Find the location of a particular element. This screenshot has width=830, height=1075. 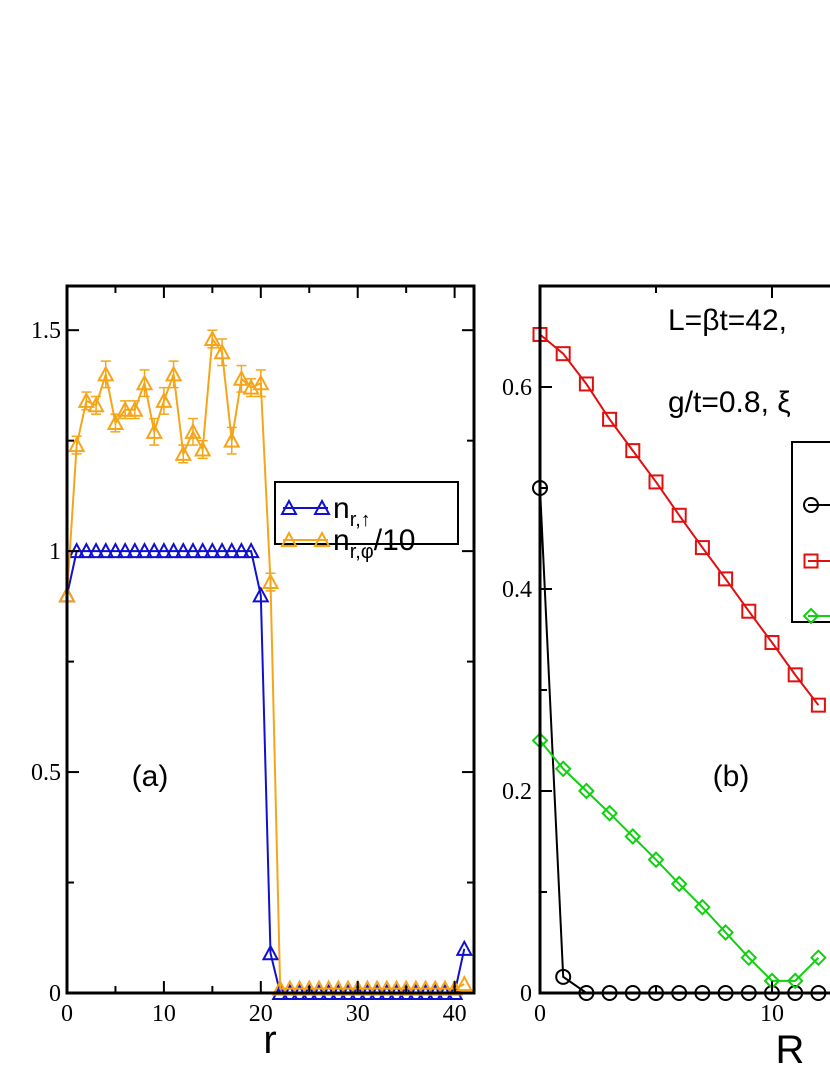

legend-label-tail: /10 is located at coordinates (395, 540).